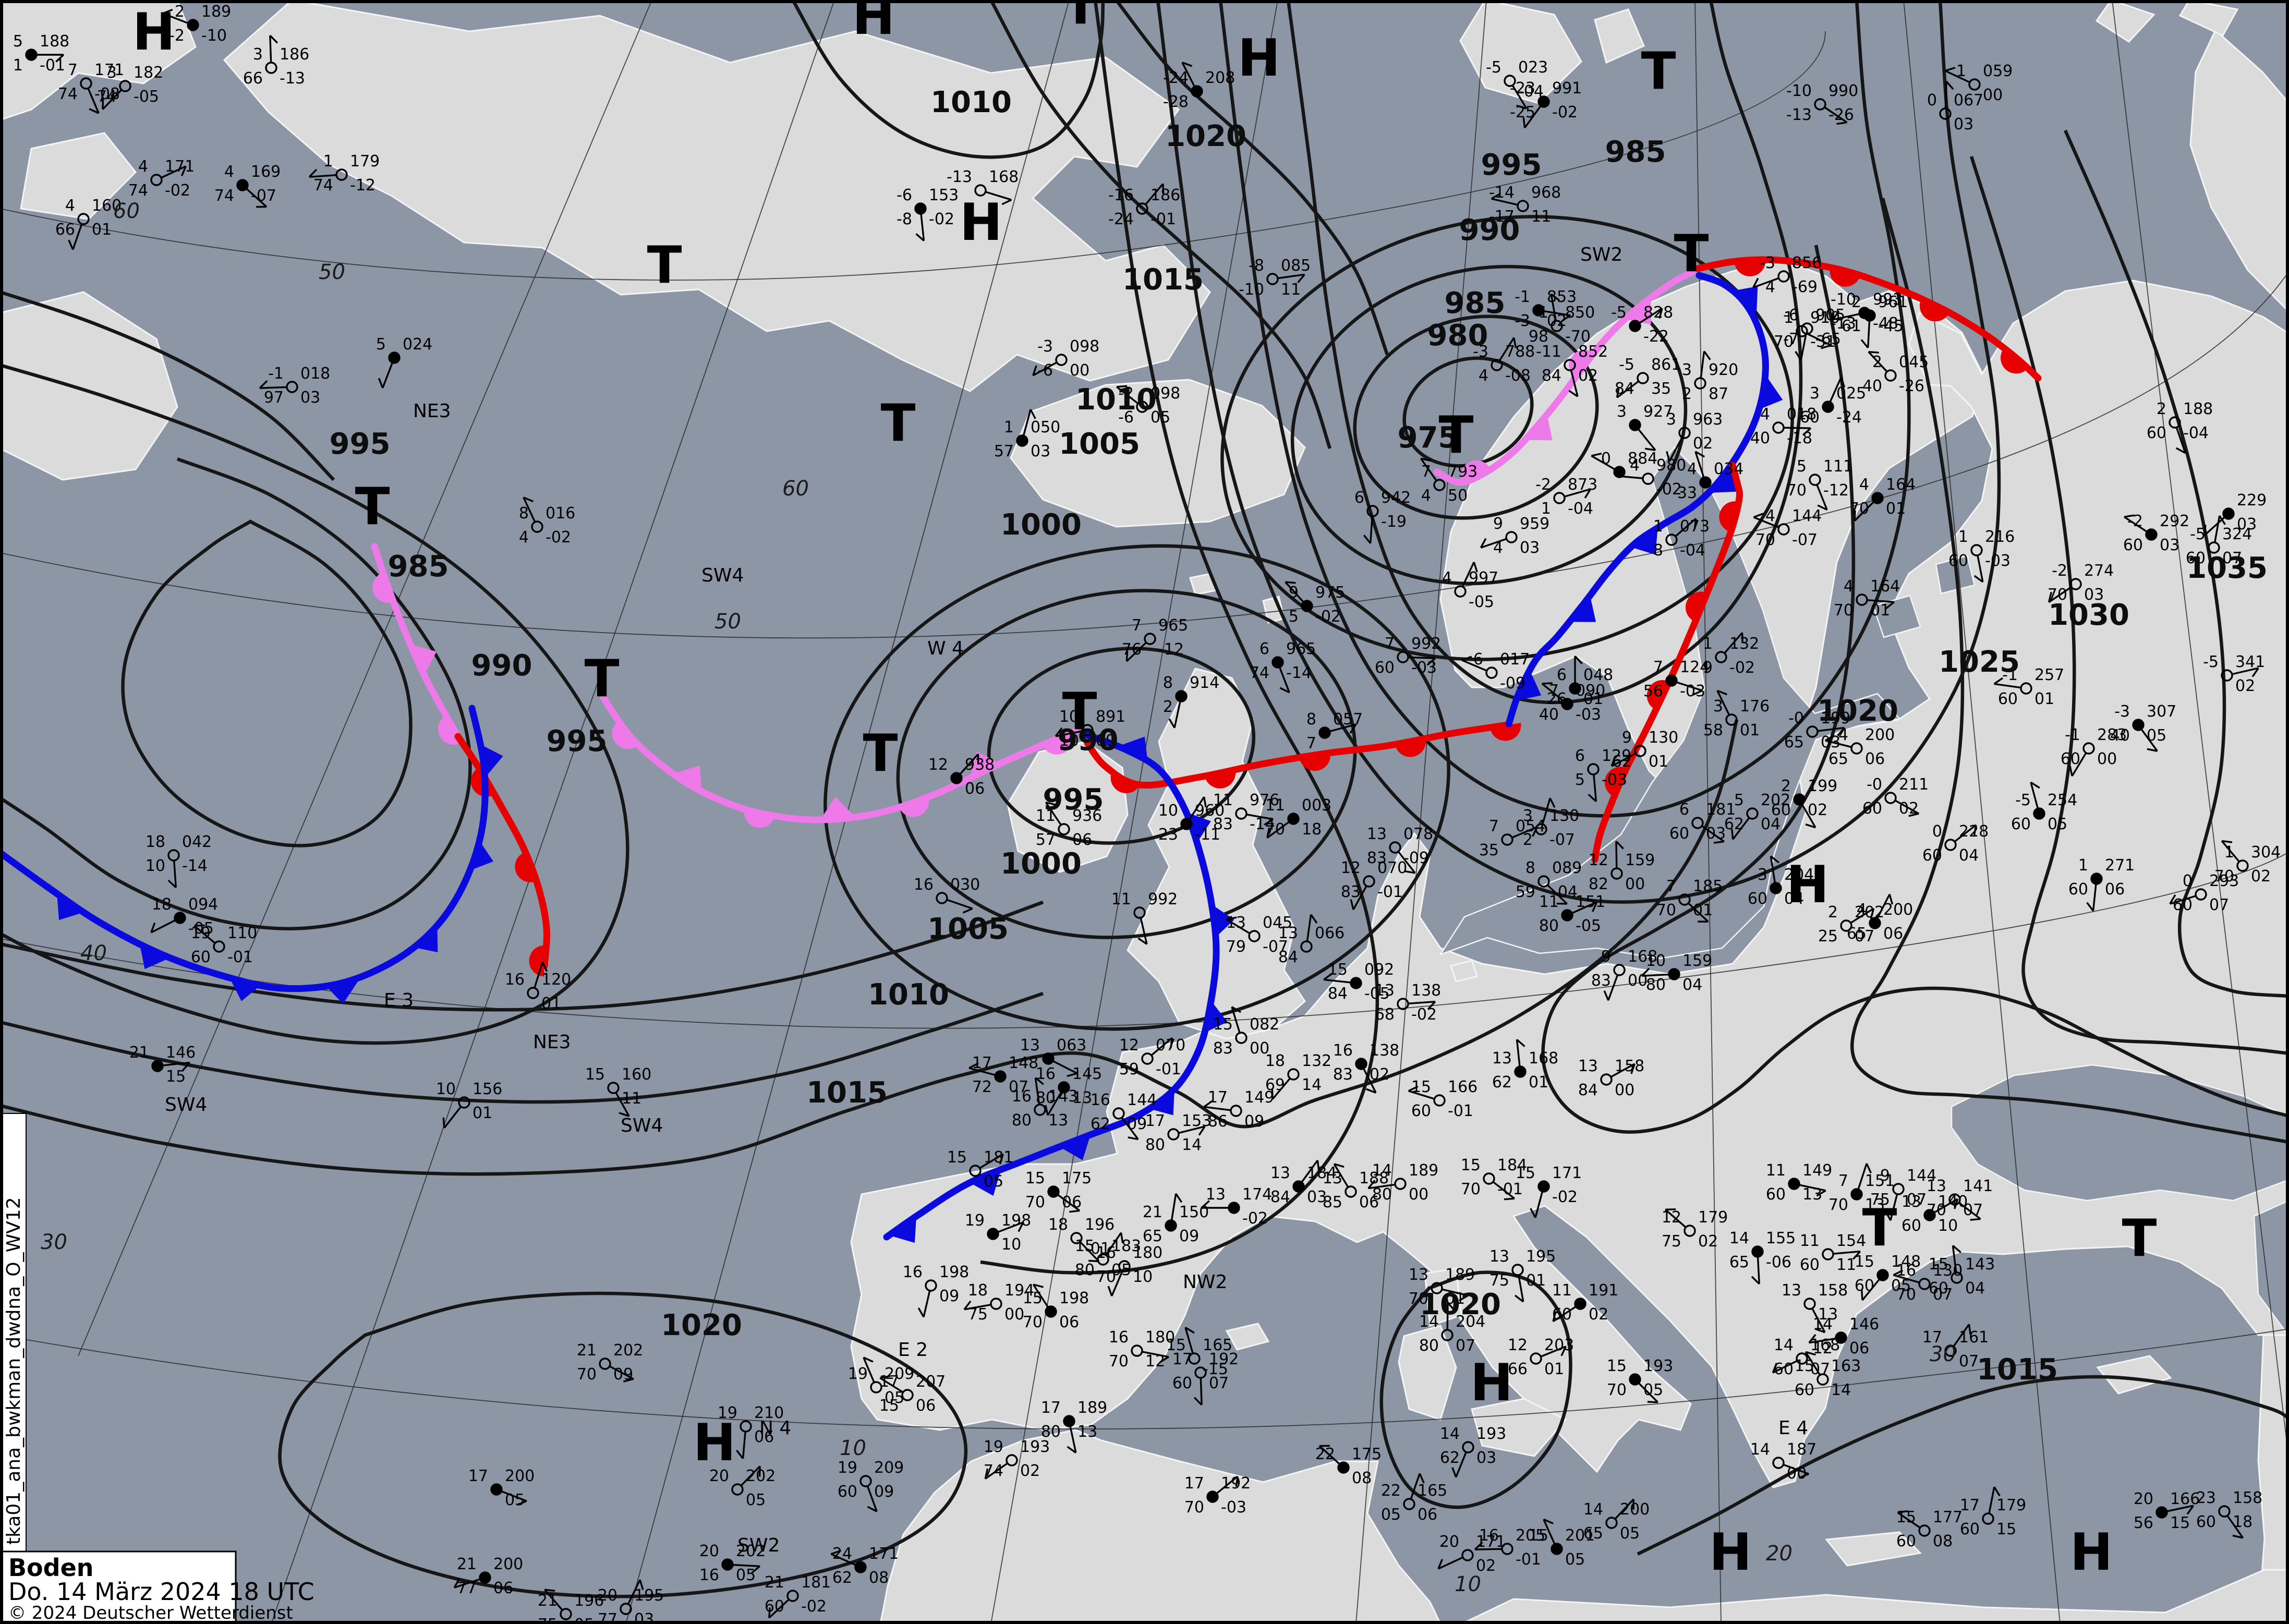 This screenshot has width=2289, height=1624. Describe the element at coordinates (1377, 858) in the screenshot. I see `station-dewpoint: 83` at that location.